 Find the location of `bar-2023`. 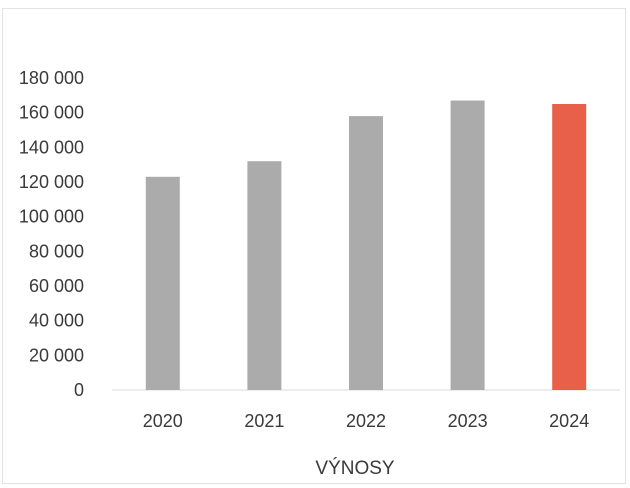

bar-2023 is located at coordinates (467, 245).